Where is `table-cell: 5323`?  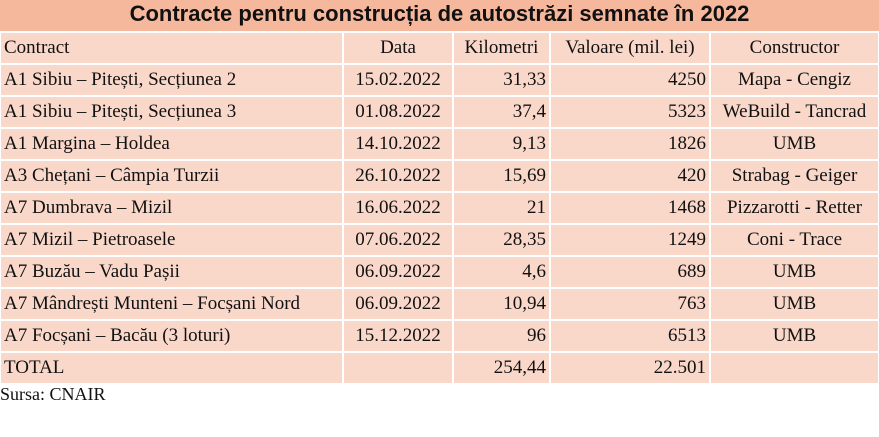 table-cell: 5323 is located at coordinates (630, 112).